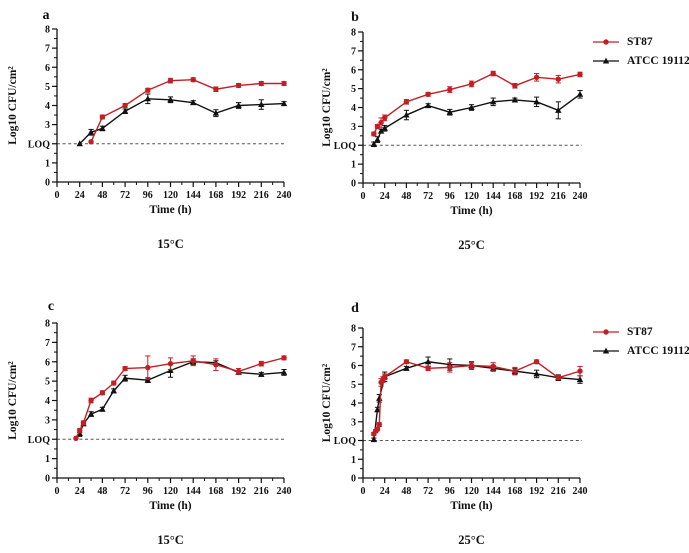  What do you see at coordinates (640, 341) in the screenshot?
I see `legend-bottom: ST87 ATCC 19112` at bounding box center [640, 341].